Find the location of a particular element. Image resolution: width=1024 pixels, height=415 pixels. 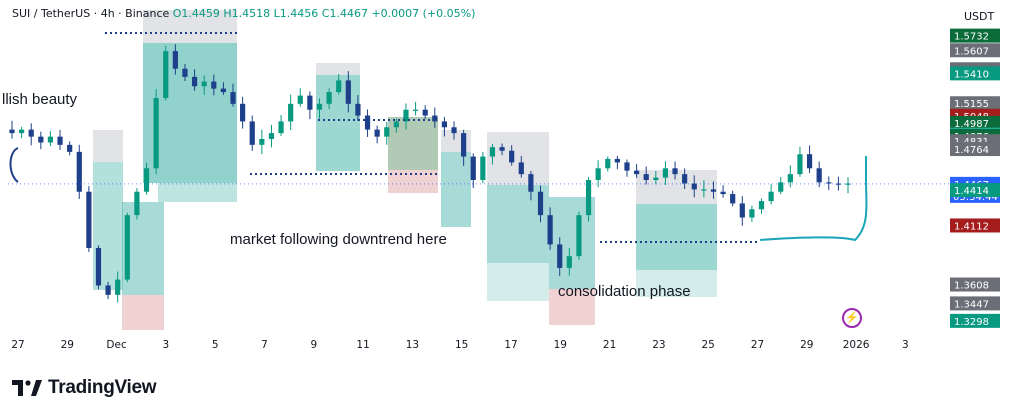

currency-label: USDT is located at coordinates (979, 16).